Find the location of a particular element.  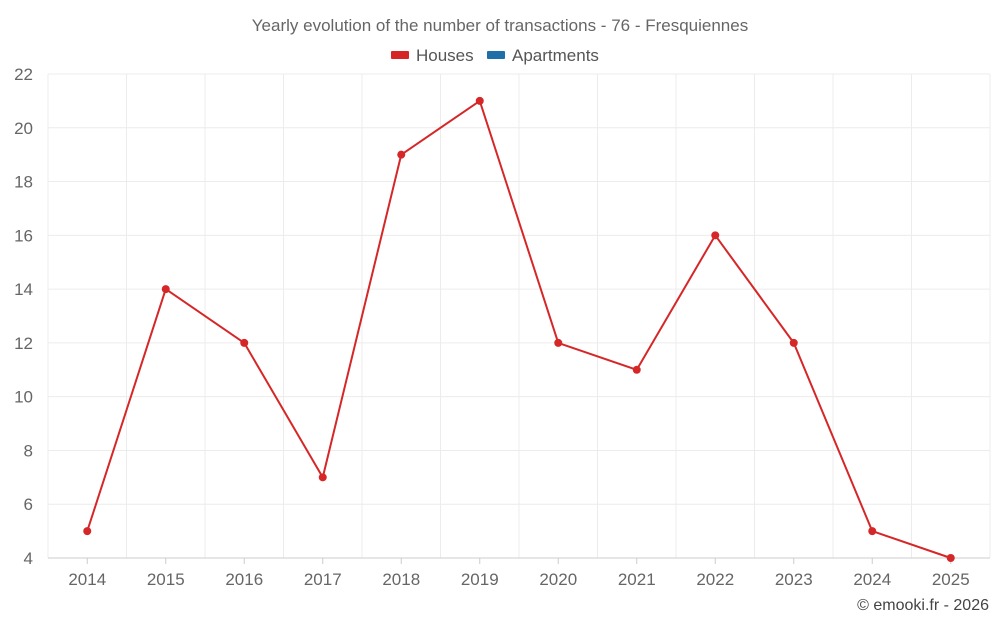

legend-item-houses: Houses is located at coordinates (432, 55).